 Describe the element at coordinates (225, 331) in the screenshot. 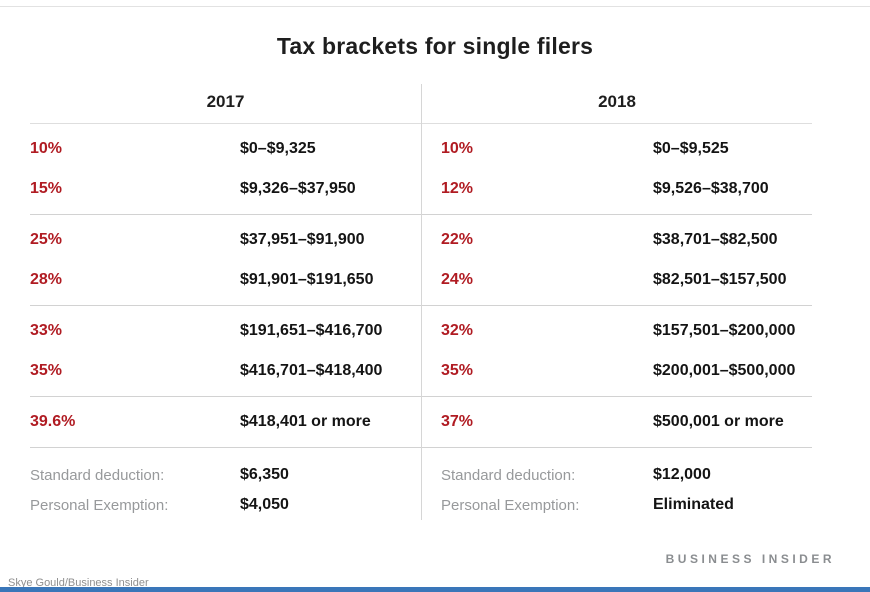

I see `bracket-row: 33% $191,651–$416,700` at that location.